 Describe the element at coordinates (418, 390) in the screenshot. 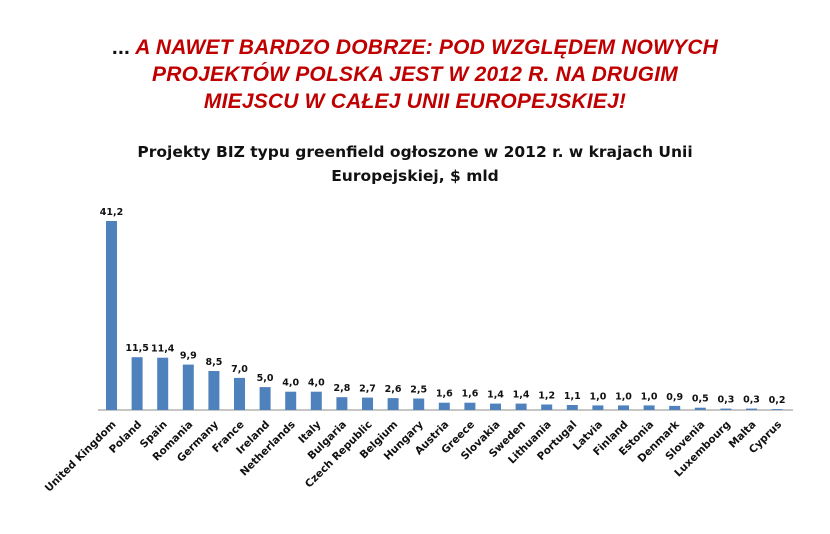

I see `bar-value-label: 2,5` at that location.